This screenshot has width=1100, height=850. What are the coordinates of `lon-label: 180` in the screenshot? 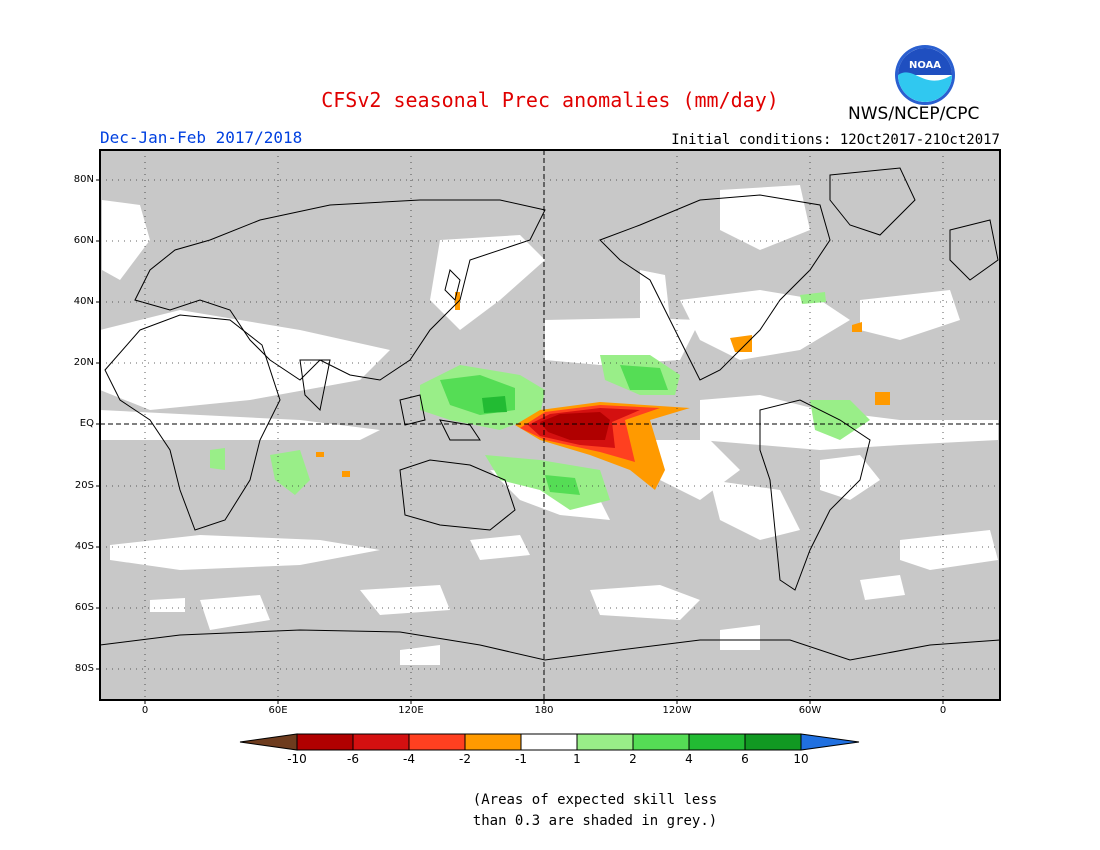 It's located at (544, 710).